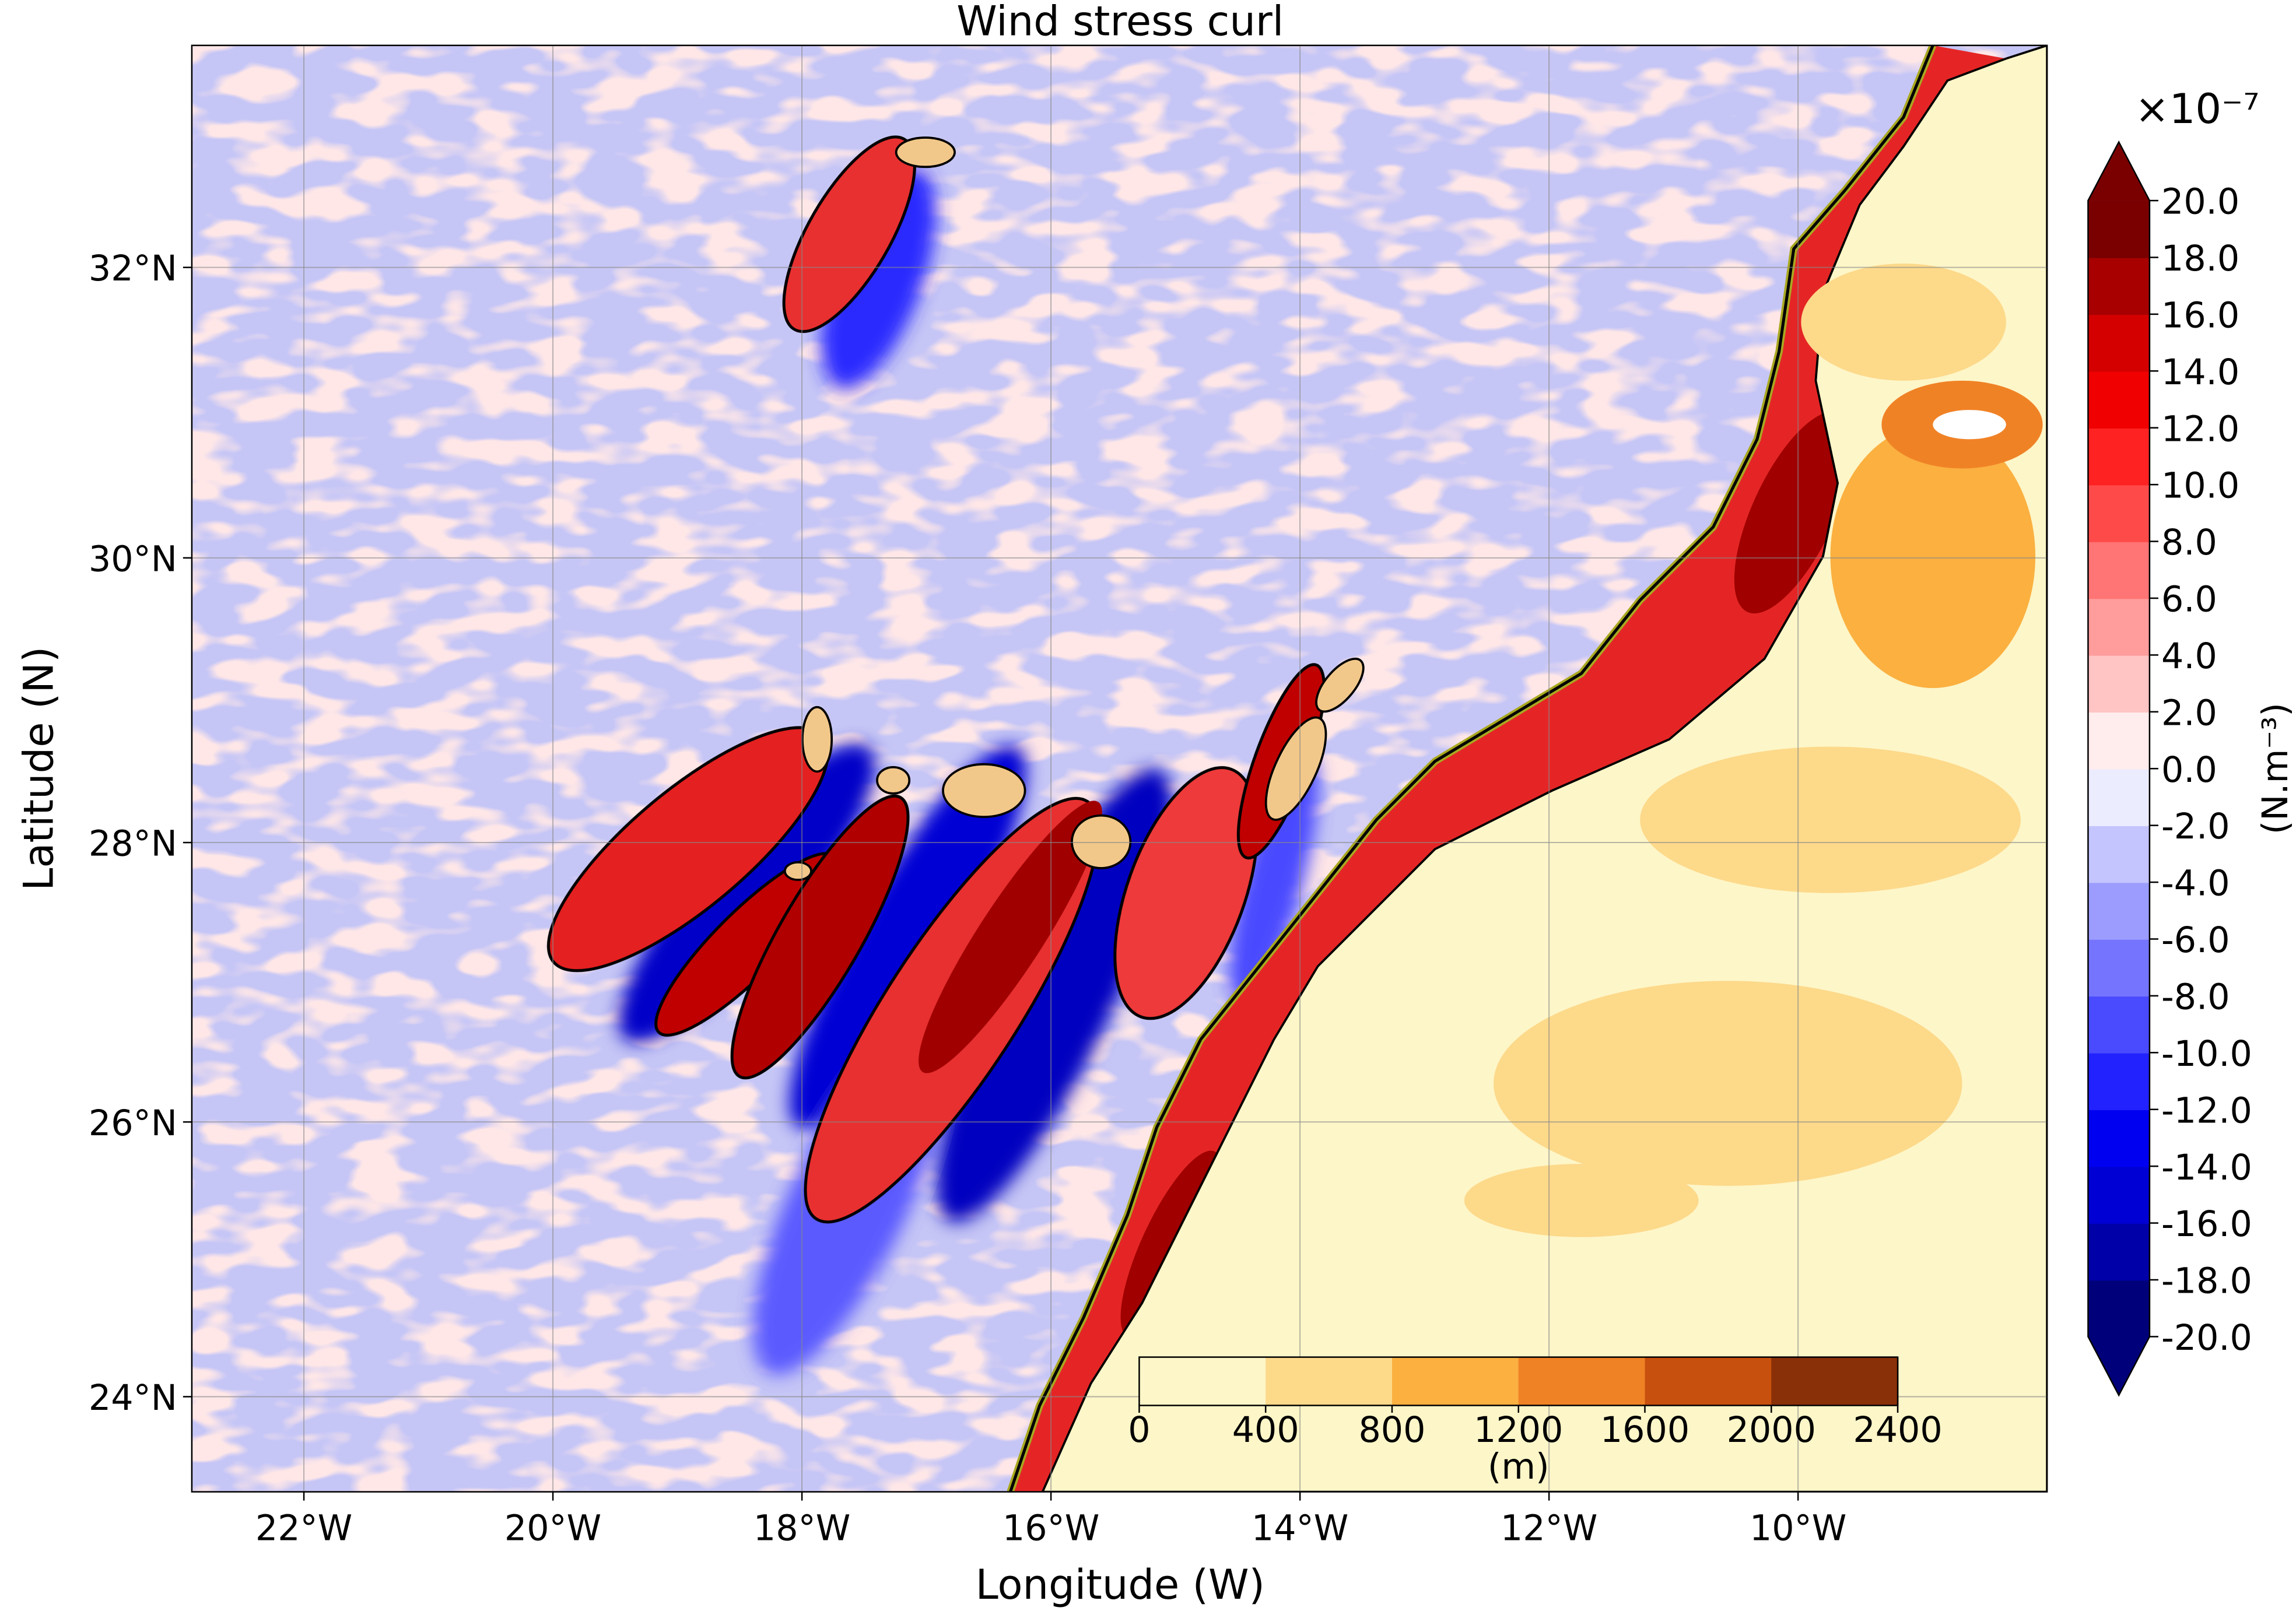  What do you see at coordinates (2200, 315) in the screenshot?
I see `colorbar-tick-label: 16.0` at bounding box center [2200, 315].